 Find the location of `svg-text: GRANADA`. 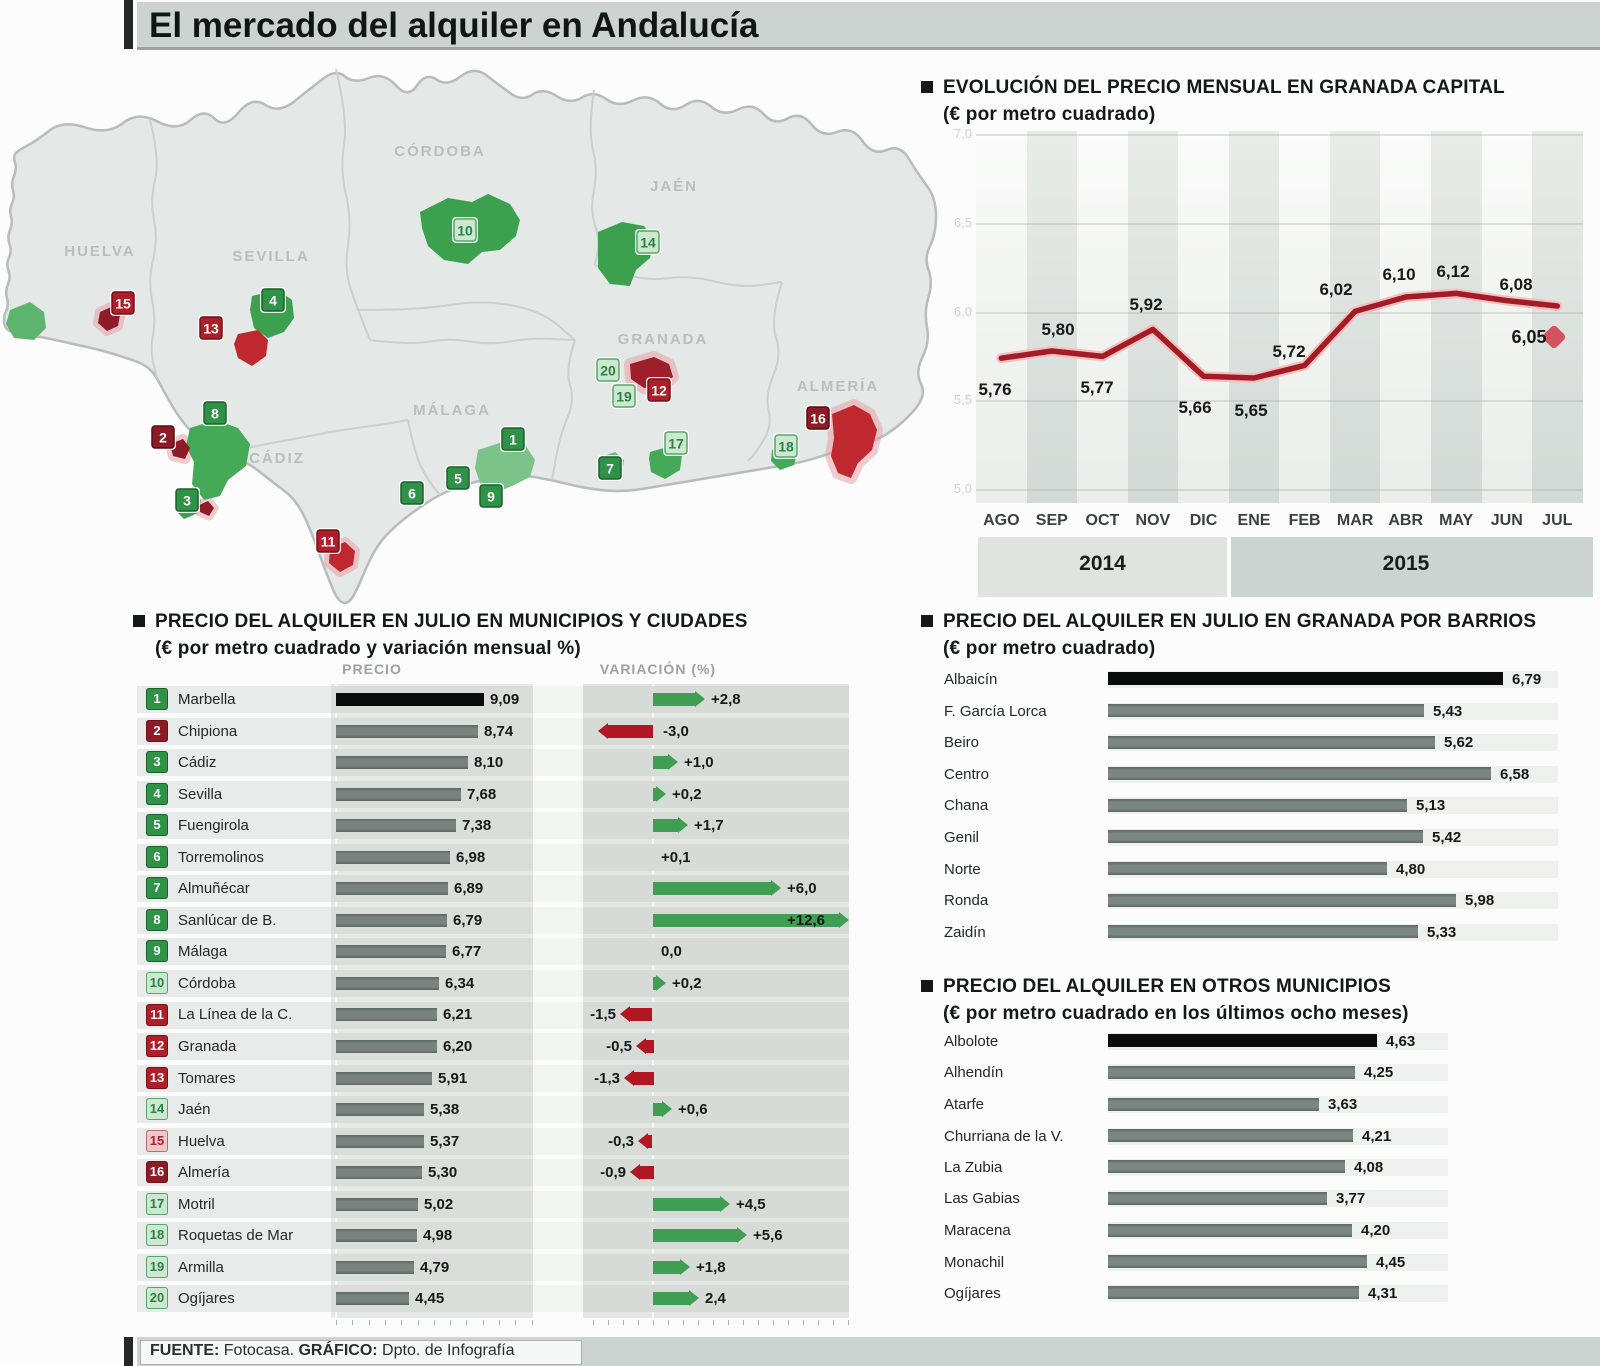

svg-text: GRANADA is located at coordinates (663, 339).